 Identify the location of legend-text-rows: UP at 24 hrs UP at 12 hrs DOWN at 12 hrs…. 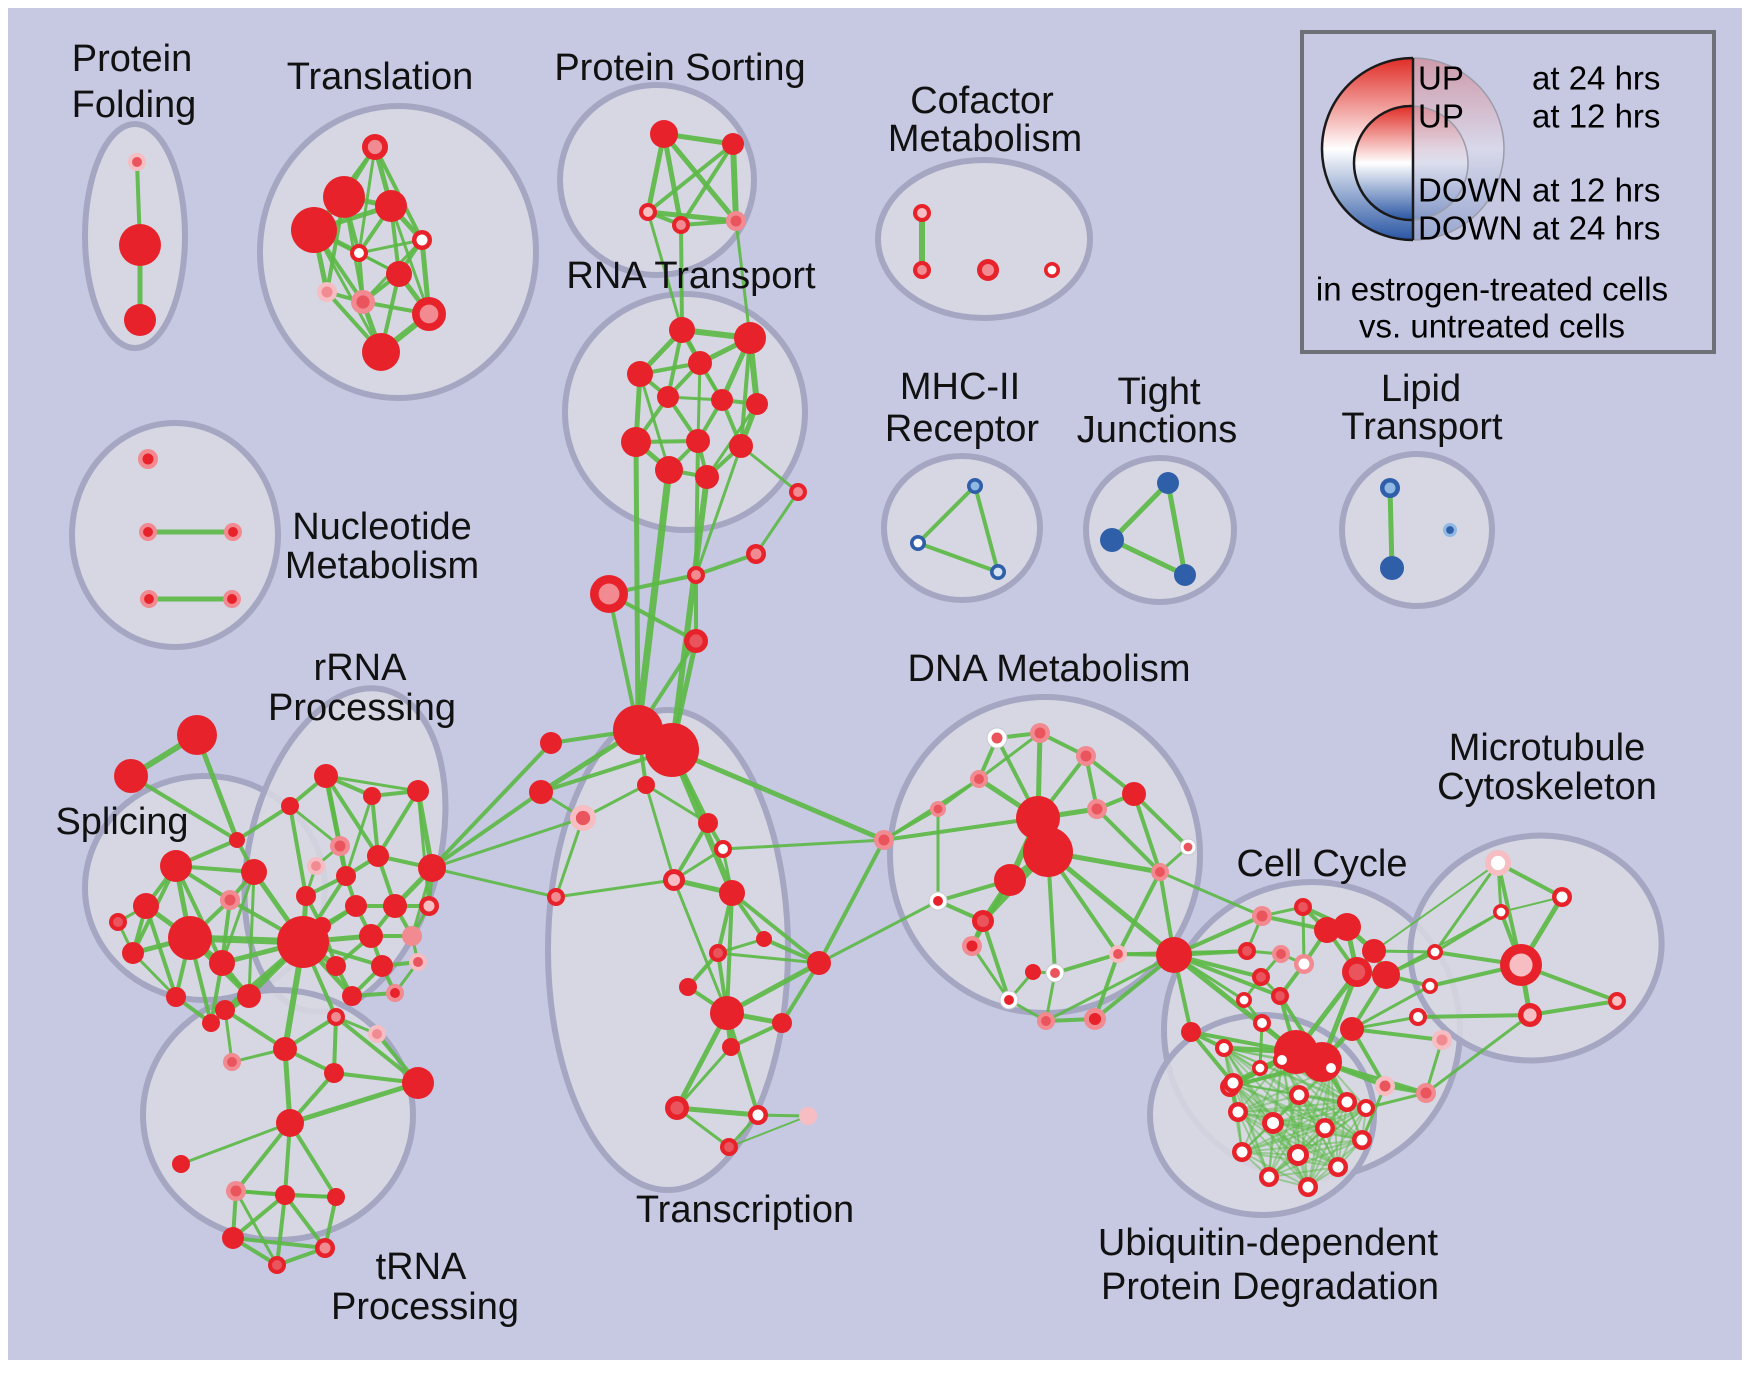
(1492, 202).